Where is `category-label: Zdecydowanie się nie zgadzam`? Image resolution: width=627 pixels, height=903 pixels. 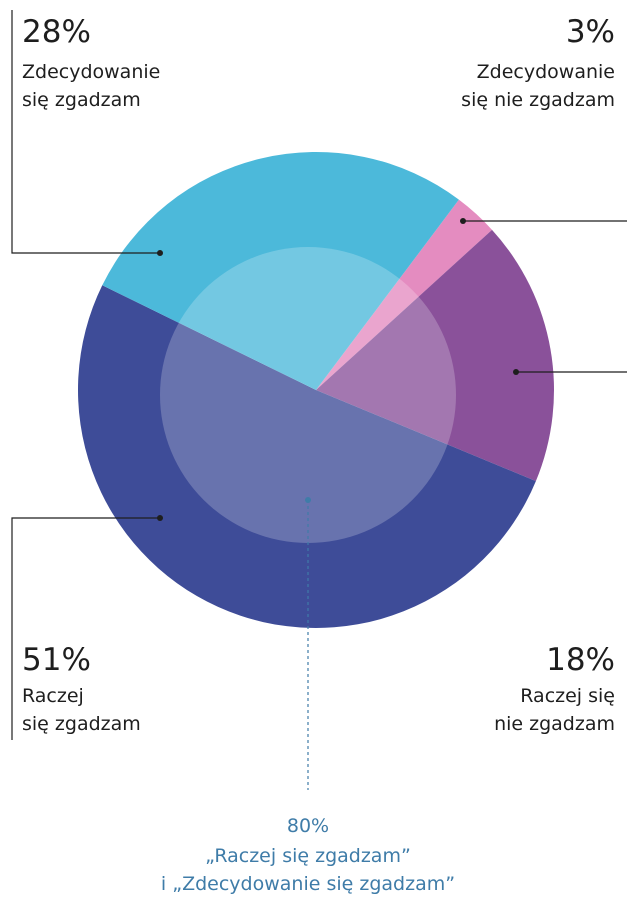 category-label: Zdecydowanie się nie zgadzam is located at coordinates (538, 86).